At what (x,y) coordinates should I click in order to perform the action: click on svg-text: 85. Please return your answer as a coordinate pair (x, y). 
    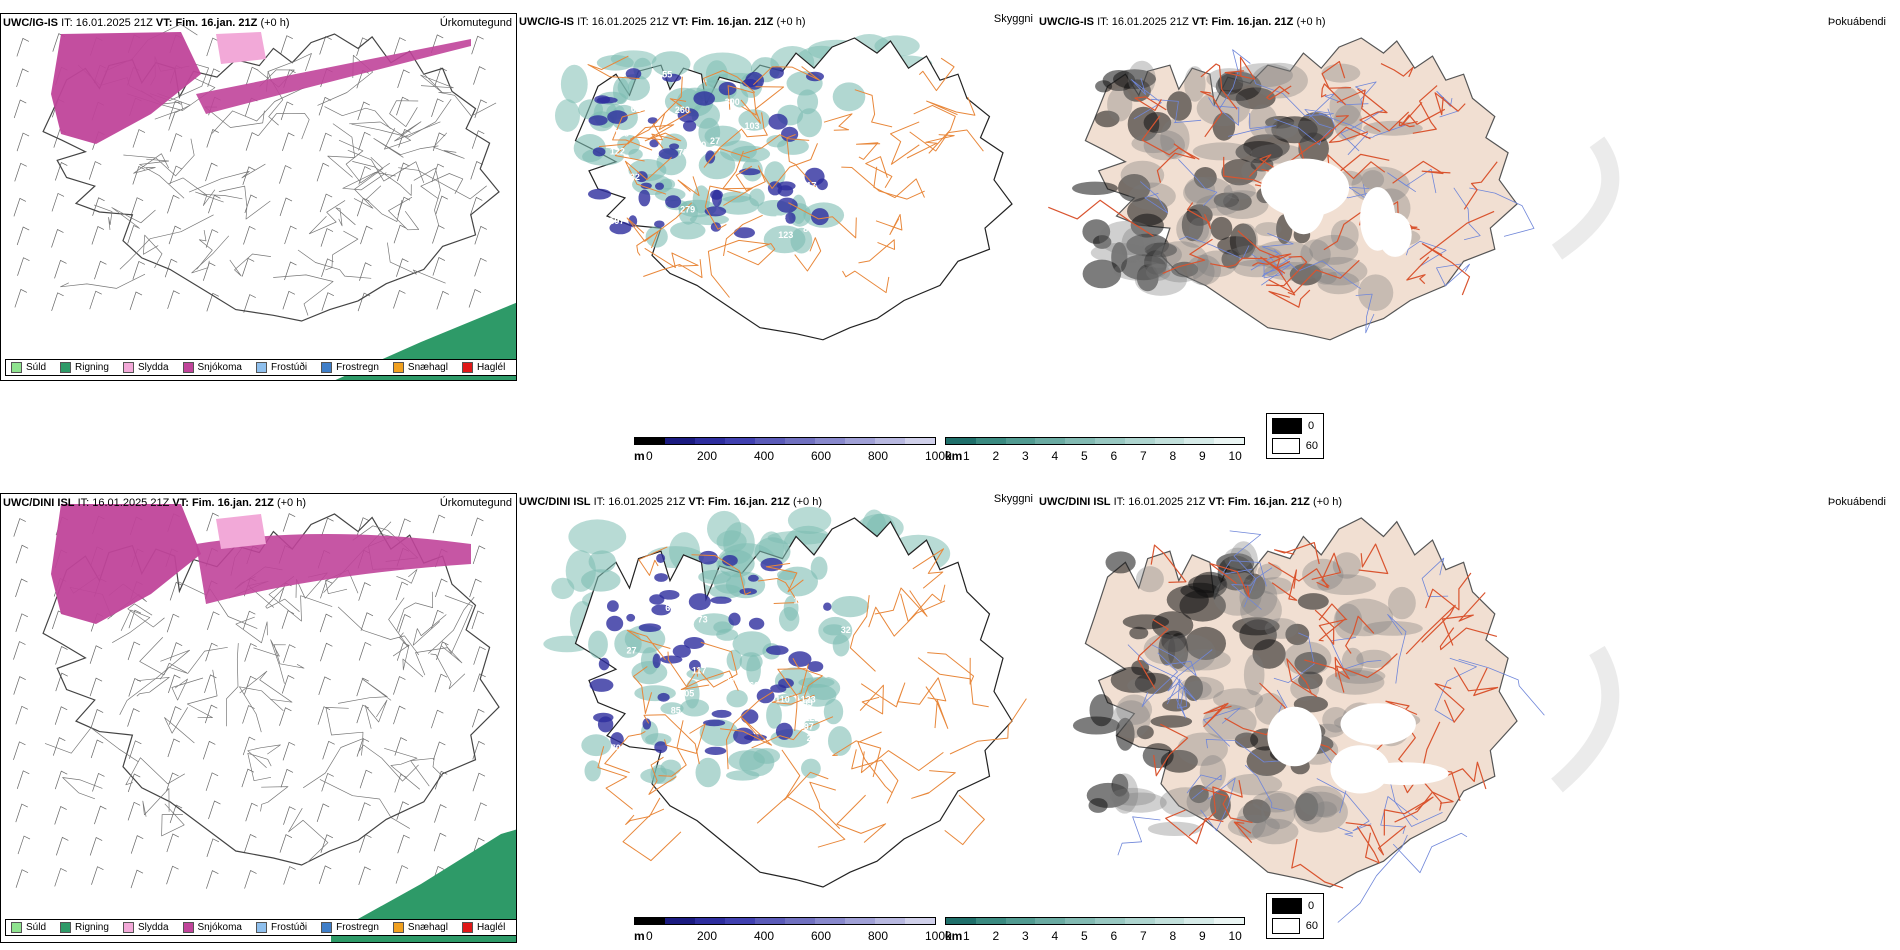
    Looking at the image, I should click on (676, 711).